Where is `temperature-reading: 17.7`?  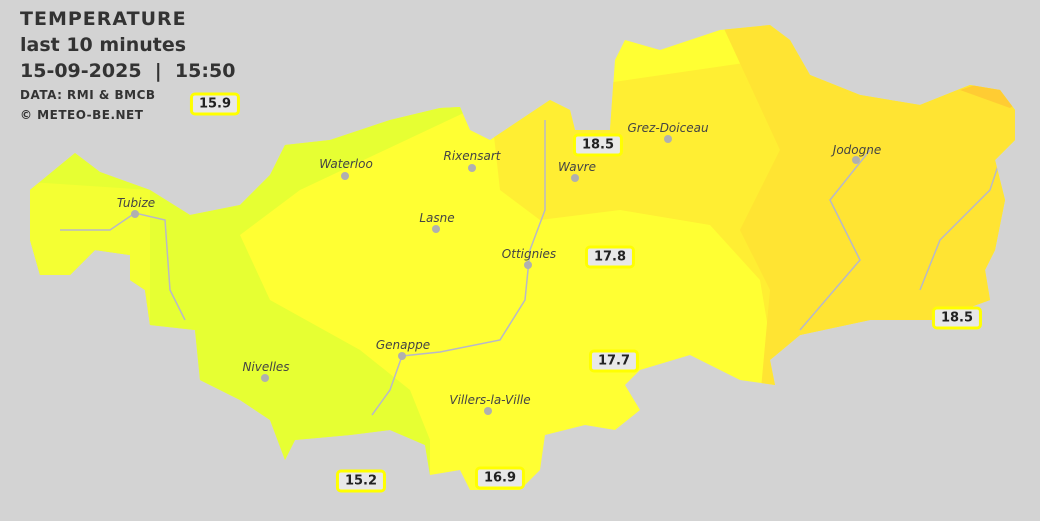 temperature-reading: 17.7 is located at coordinates (614, 361).